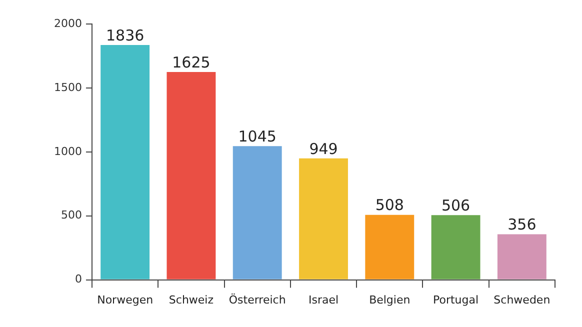  Describe the element at coordinates (455, 205) in the screenshot. I see `data-label: 506` at that location.